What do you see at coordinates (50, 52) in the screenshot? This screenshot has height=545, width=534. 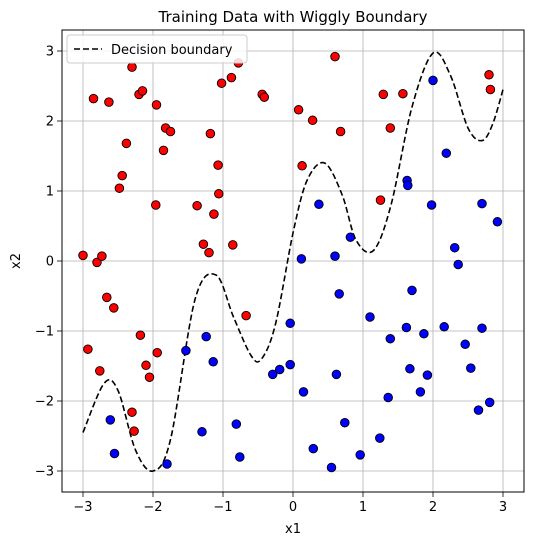 I see `y-tick-label: 3` at bounding box center [50, 52].